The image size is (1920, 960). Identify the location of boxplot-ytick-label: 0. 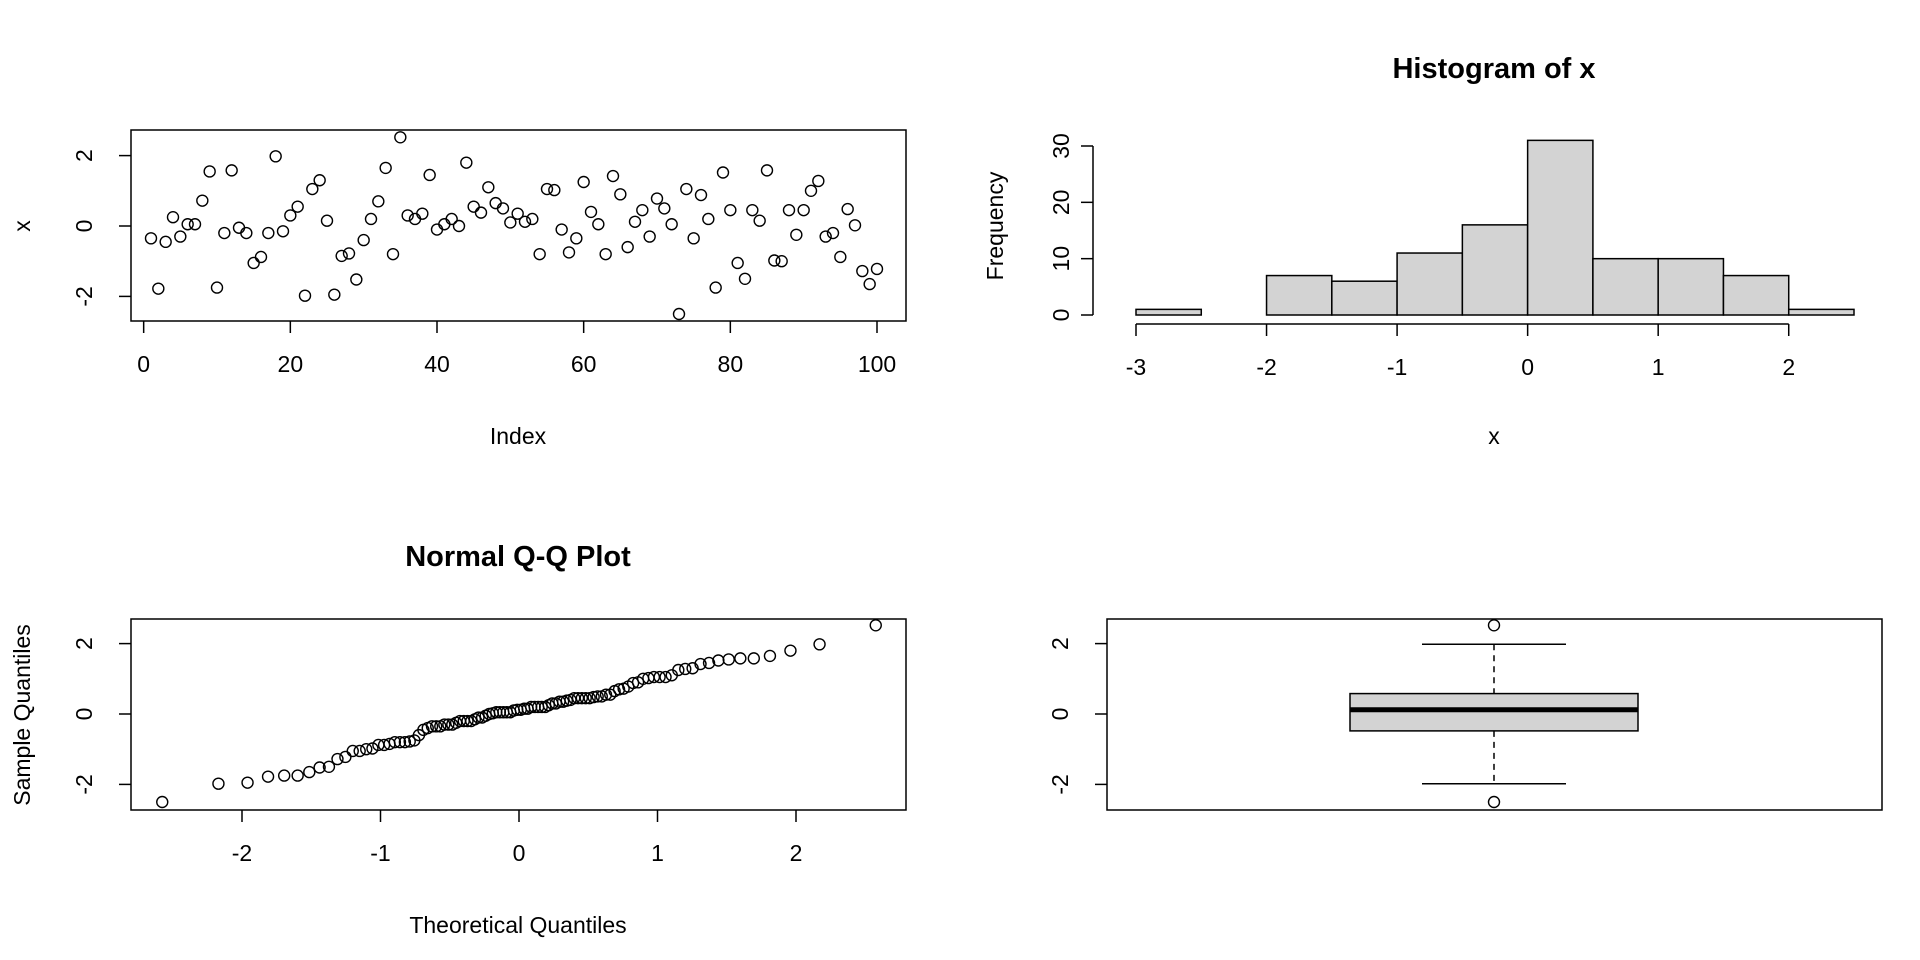
(1060, 714).